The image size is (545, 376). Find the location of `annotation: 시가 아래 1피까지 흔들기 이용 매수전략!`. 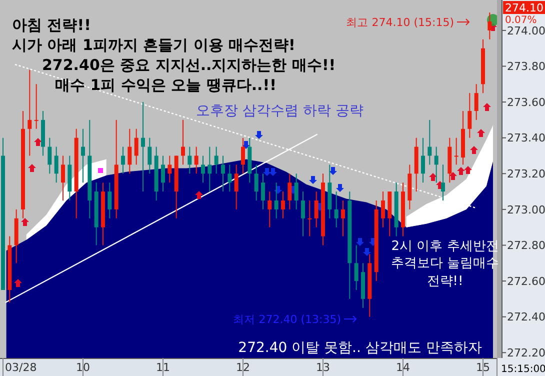

annotation: 시가 아래 1피까지 흔들기 이용 매수전략! is located at coordinates (154, 45).